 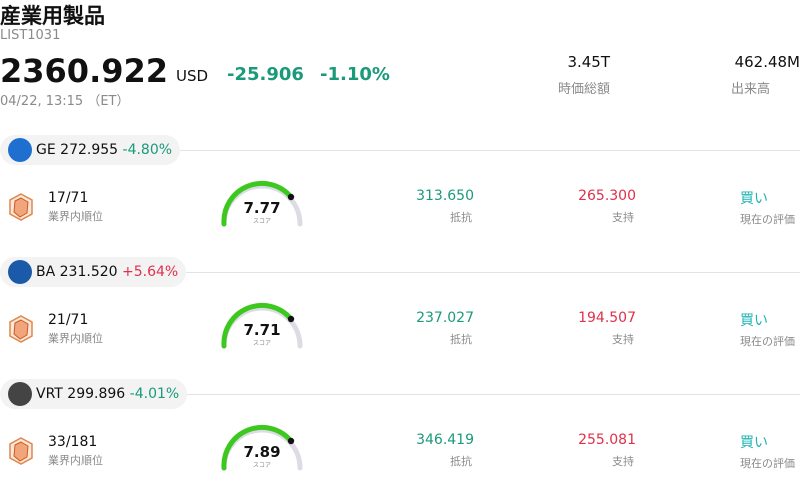 I want to click on change: -25.906, so click(x=265, y=74).